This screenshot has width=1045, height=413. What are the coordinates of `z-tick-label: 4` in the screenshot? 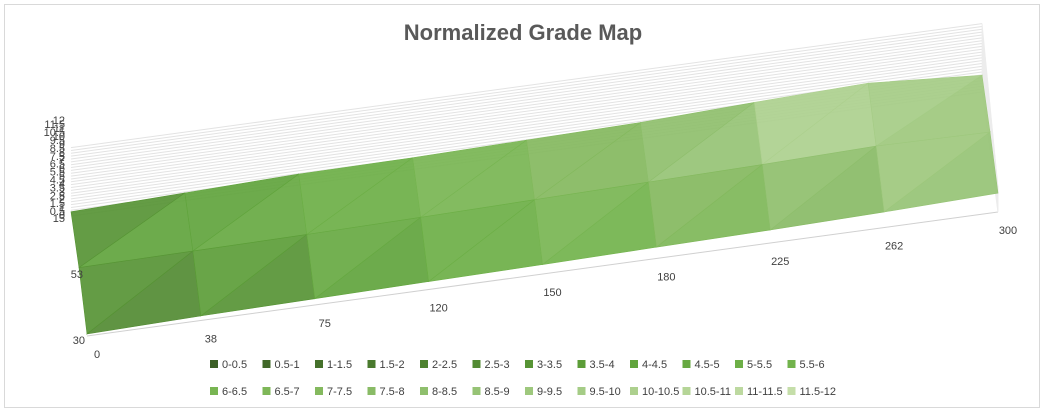 It's located at (62, 184).